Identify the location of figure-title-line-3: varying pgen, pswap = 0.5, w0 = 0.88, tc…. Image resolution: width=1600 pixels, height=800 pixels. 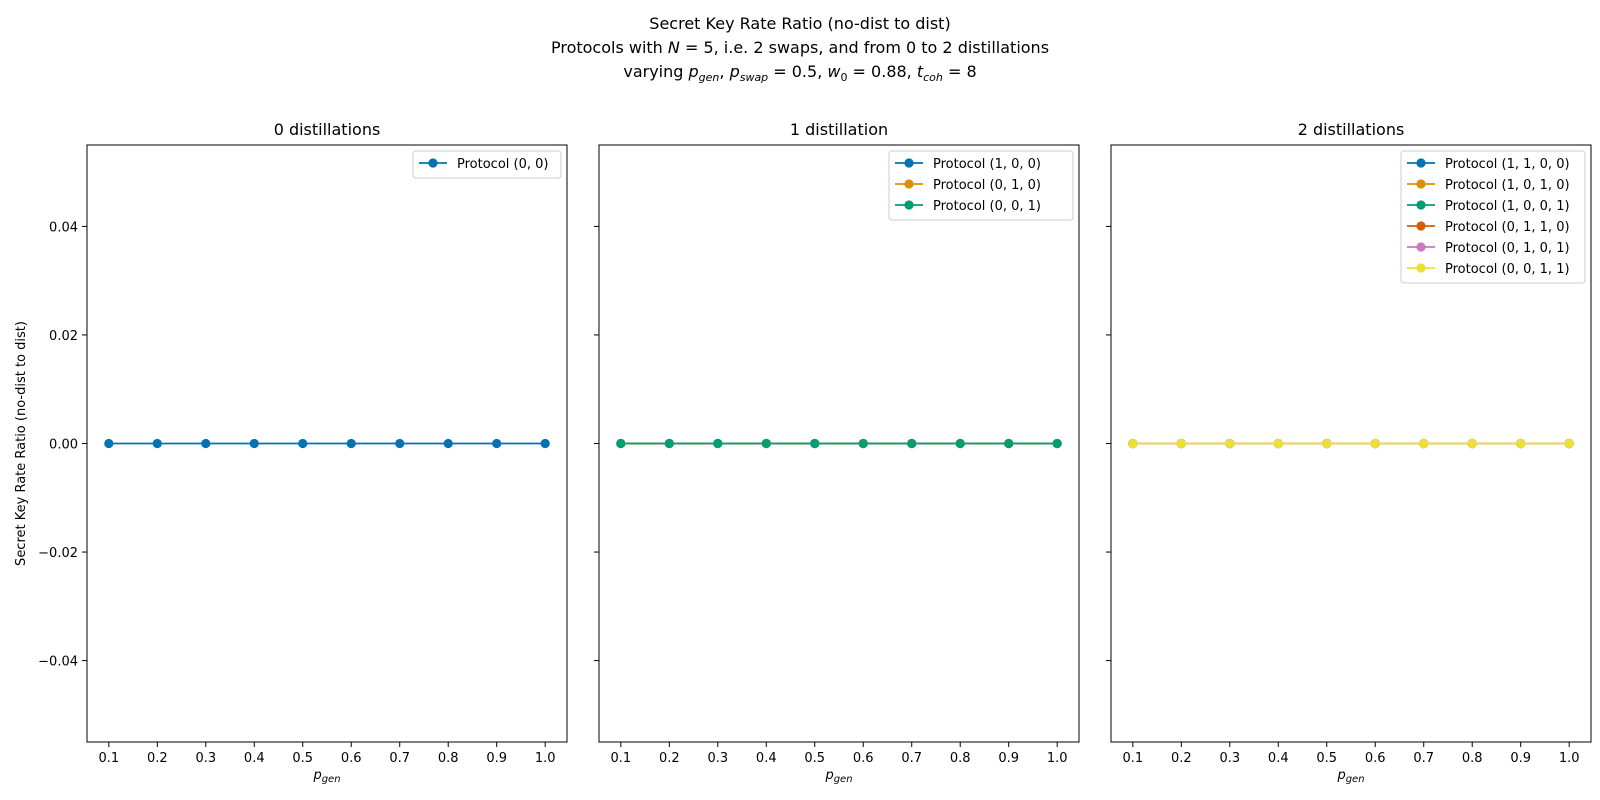
(799, 73).